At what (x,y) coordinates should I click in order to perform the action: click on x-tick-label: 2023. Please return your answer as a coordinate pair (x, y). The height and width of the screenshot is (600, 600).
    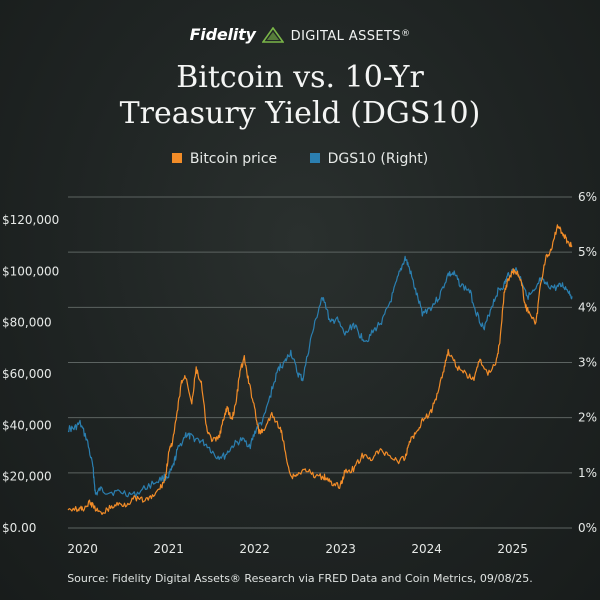
    Looking at the image, I should click on (340, 549).